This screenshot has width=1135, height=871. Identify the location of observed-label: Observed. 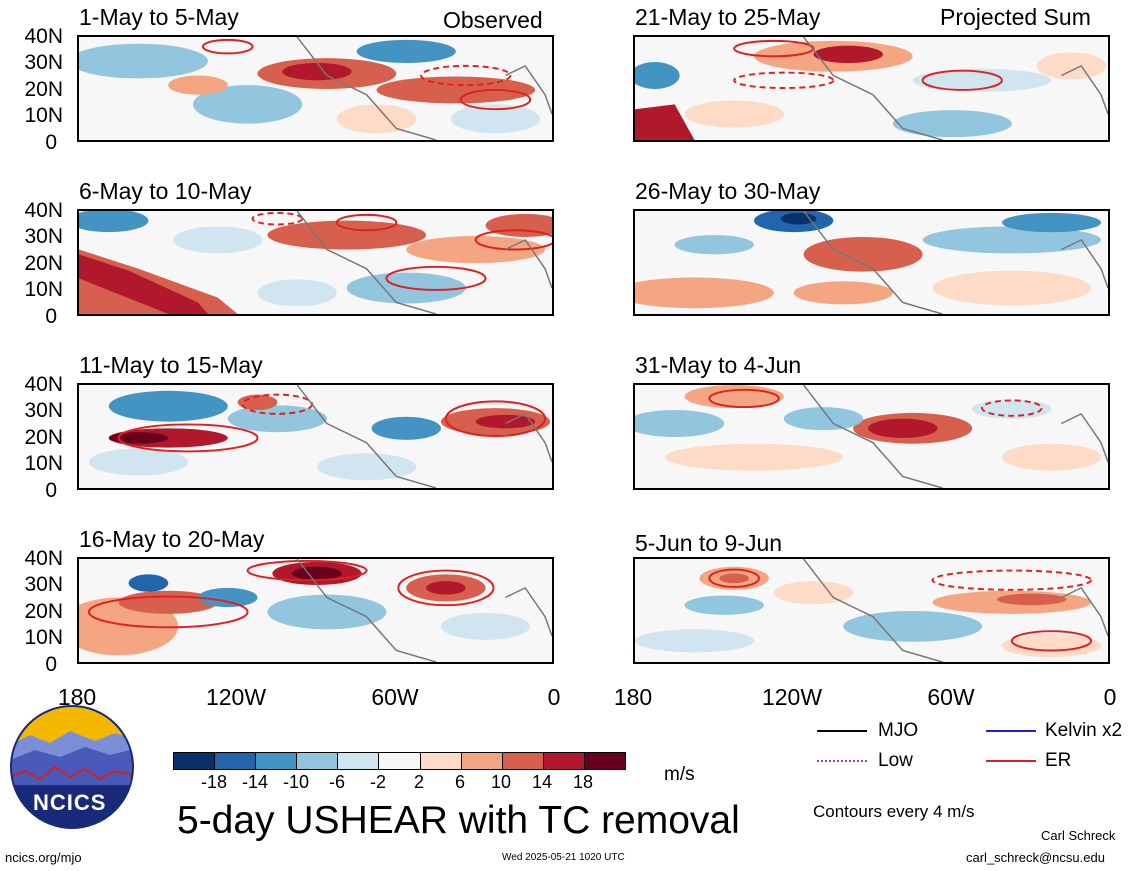
(493, 20).